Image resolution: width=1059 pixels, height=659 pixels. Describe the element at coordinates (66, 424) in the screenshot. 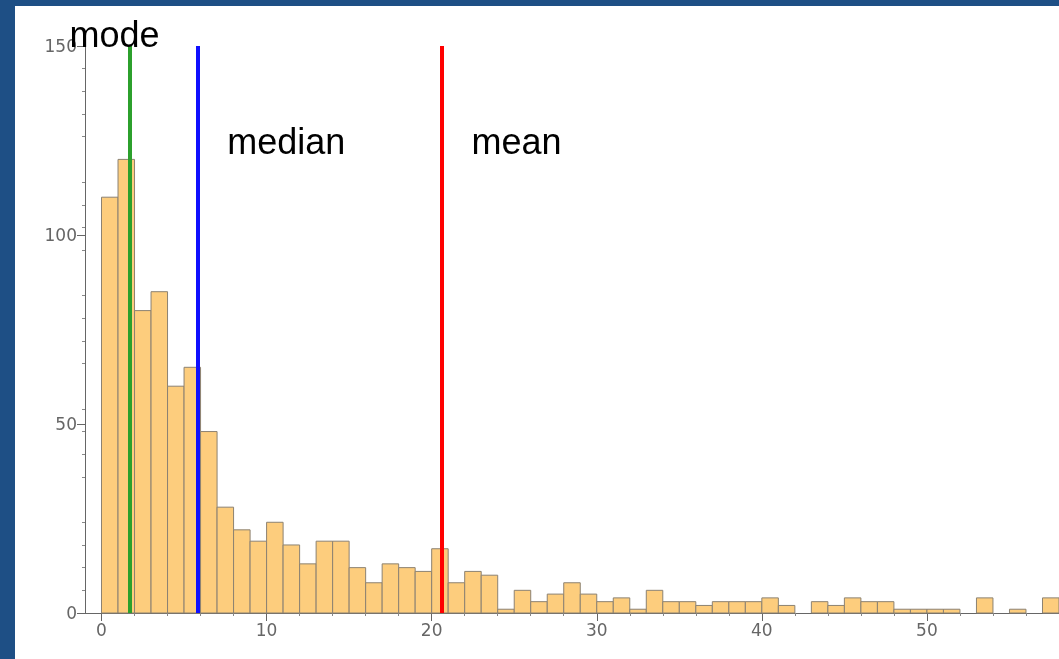

I see `y-tick-label: 50` at that location.